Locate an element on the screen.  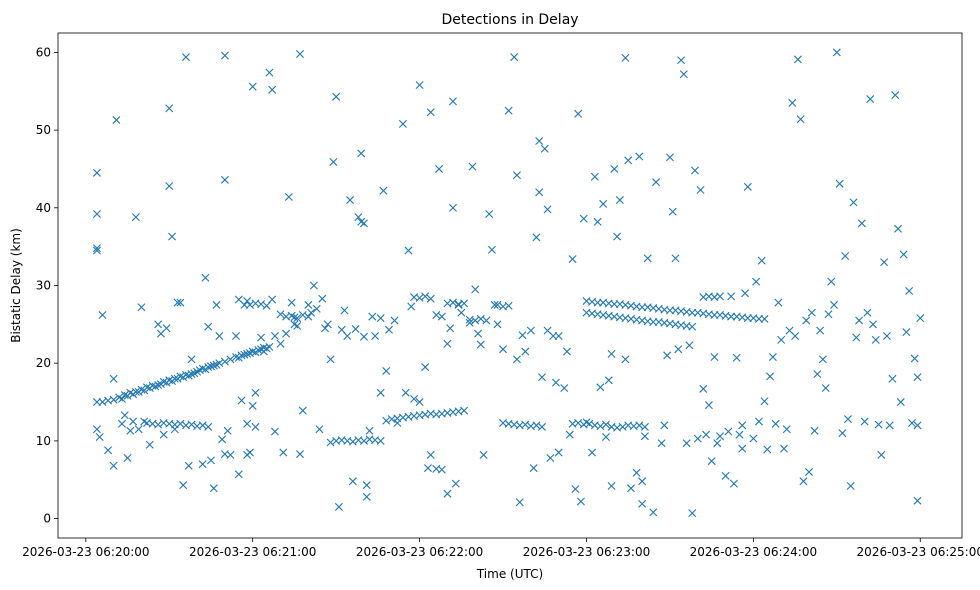
y-tick-label: 50 is located at coordinates (43, 130).